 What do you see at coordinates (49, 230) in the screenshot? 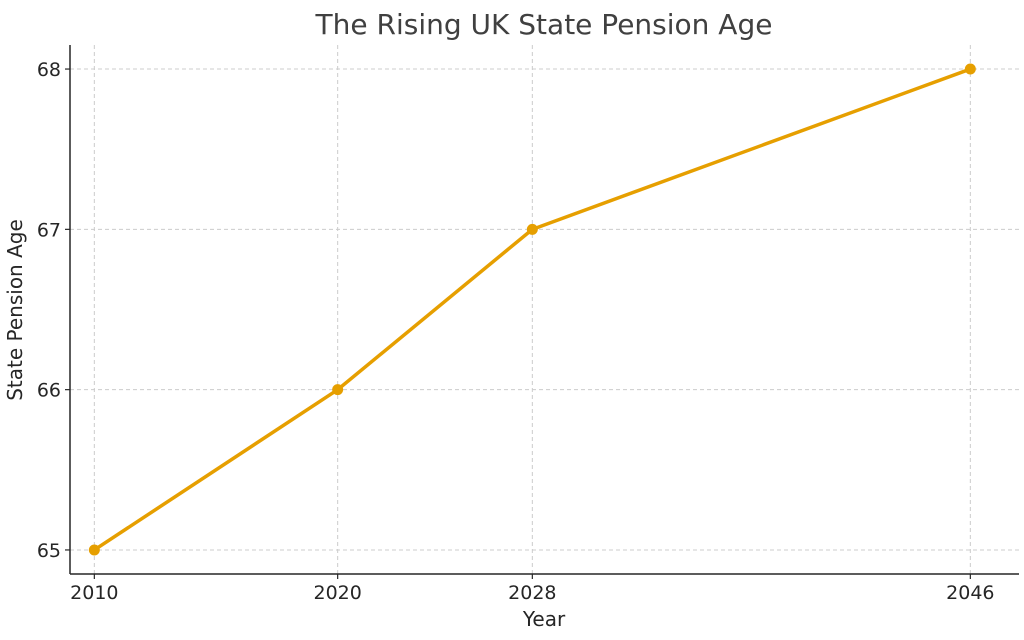
I see `y-tick-label: 67` at bounding box center [49, 230].